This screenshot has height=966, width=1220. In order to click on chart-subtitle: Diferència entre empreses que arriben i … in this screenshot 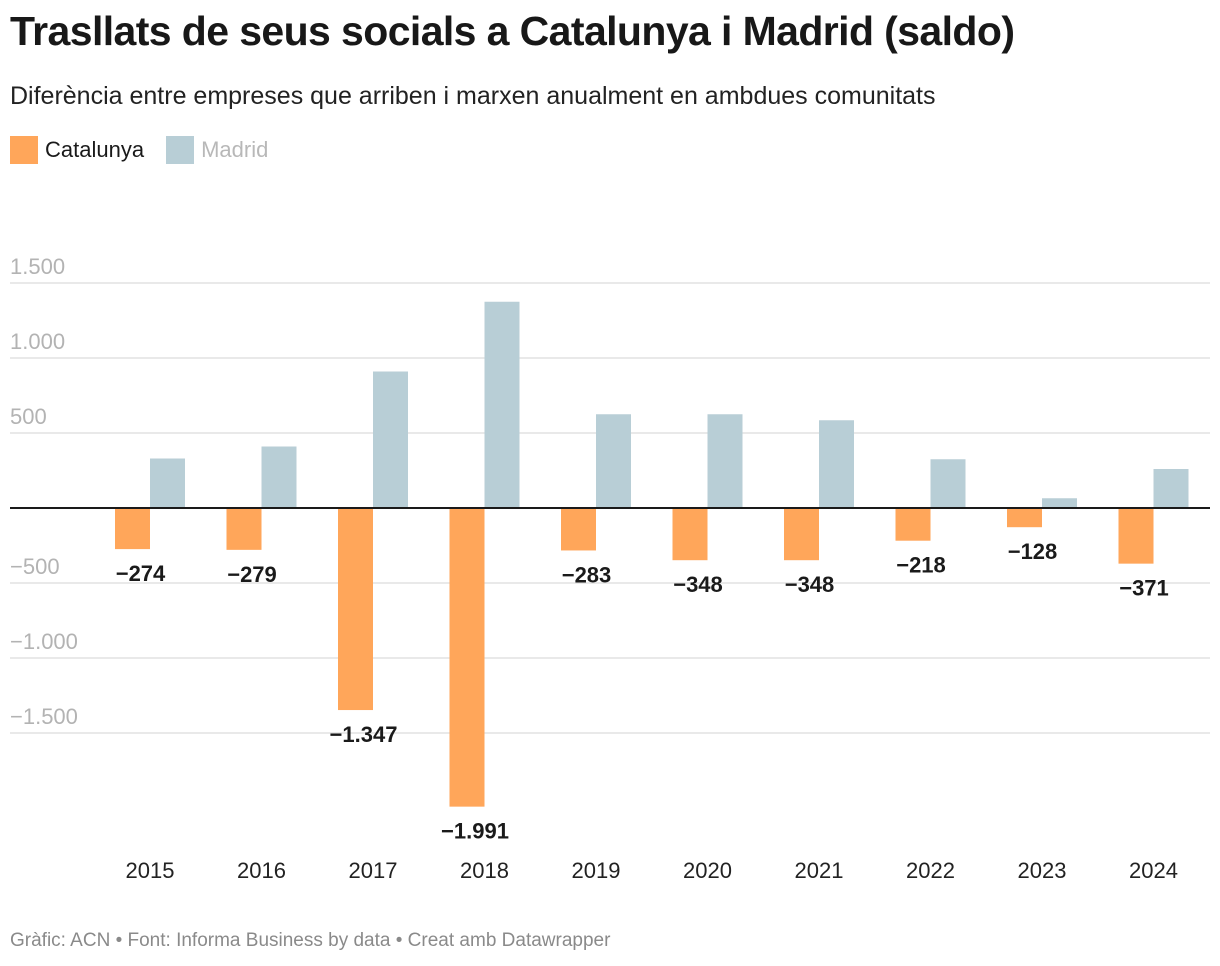, I will do `click(473, 96)`.